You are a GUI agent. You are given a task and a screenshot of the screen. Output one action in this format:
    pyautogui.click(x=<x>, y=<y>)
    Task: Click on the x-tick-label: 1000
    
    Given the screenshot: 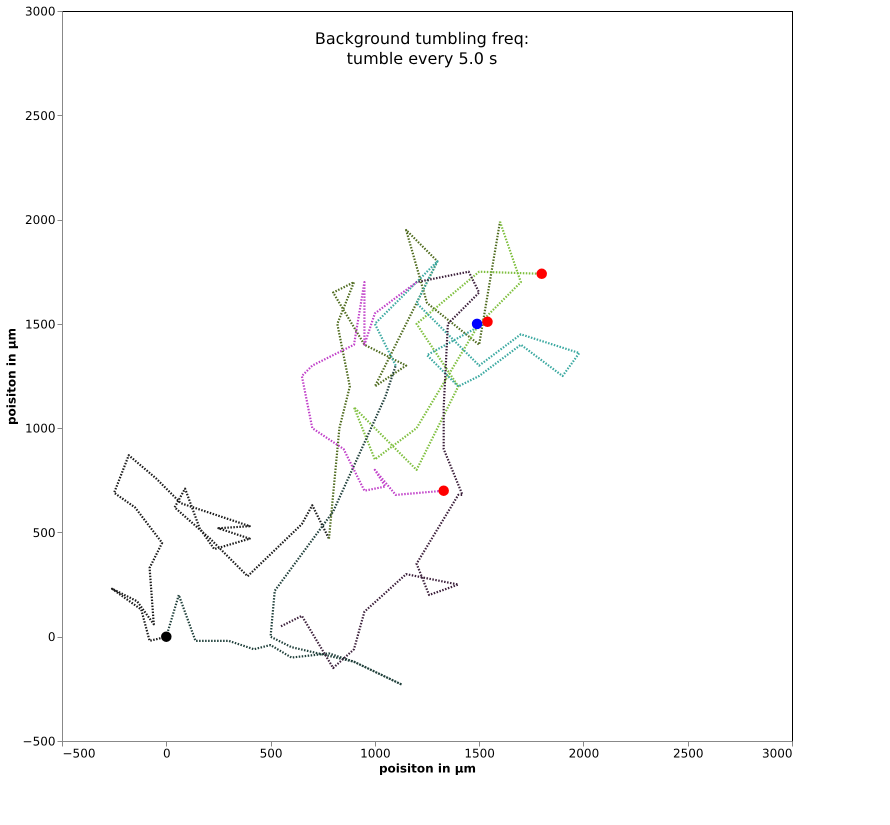 What is the action you would take?
    pyautogui.click(x=375, y=753)
    